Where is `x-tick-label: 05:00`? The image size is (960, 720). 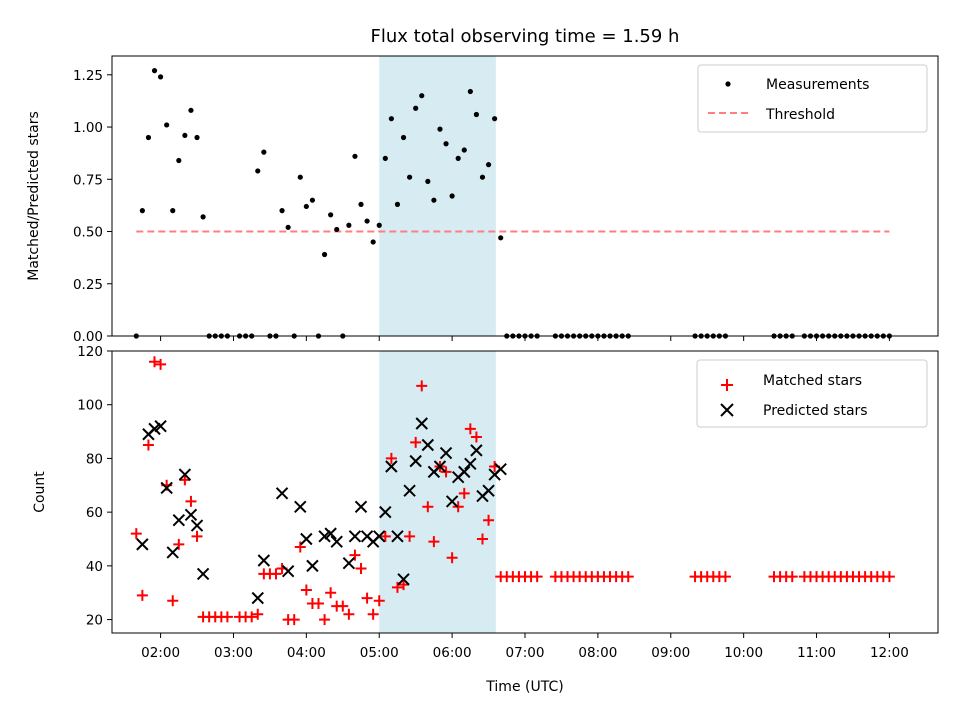 x-tick-label: 05:00 is located at coordinates (379, 653).